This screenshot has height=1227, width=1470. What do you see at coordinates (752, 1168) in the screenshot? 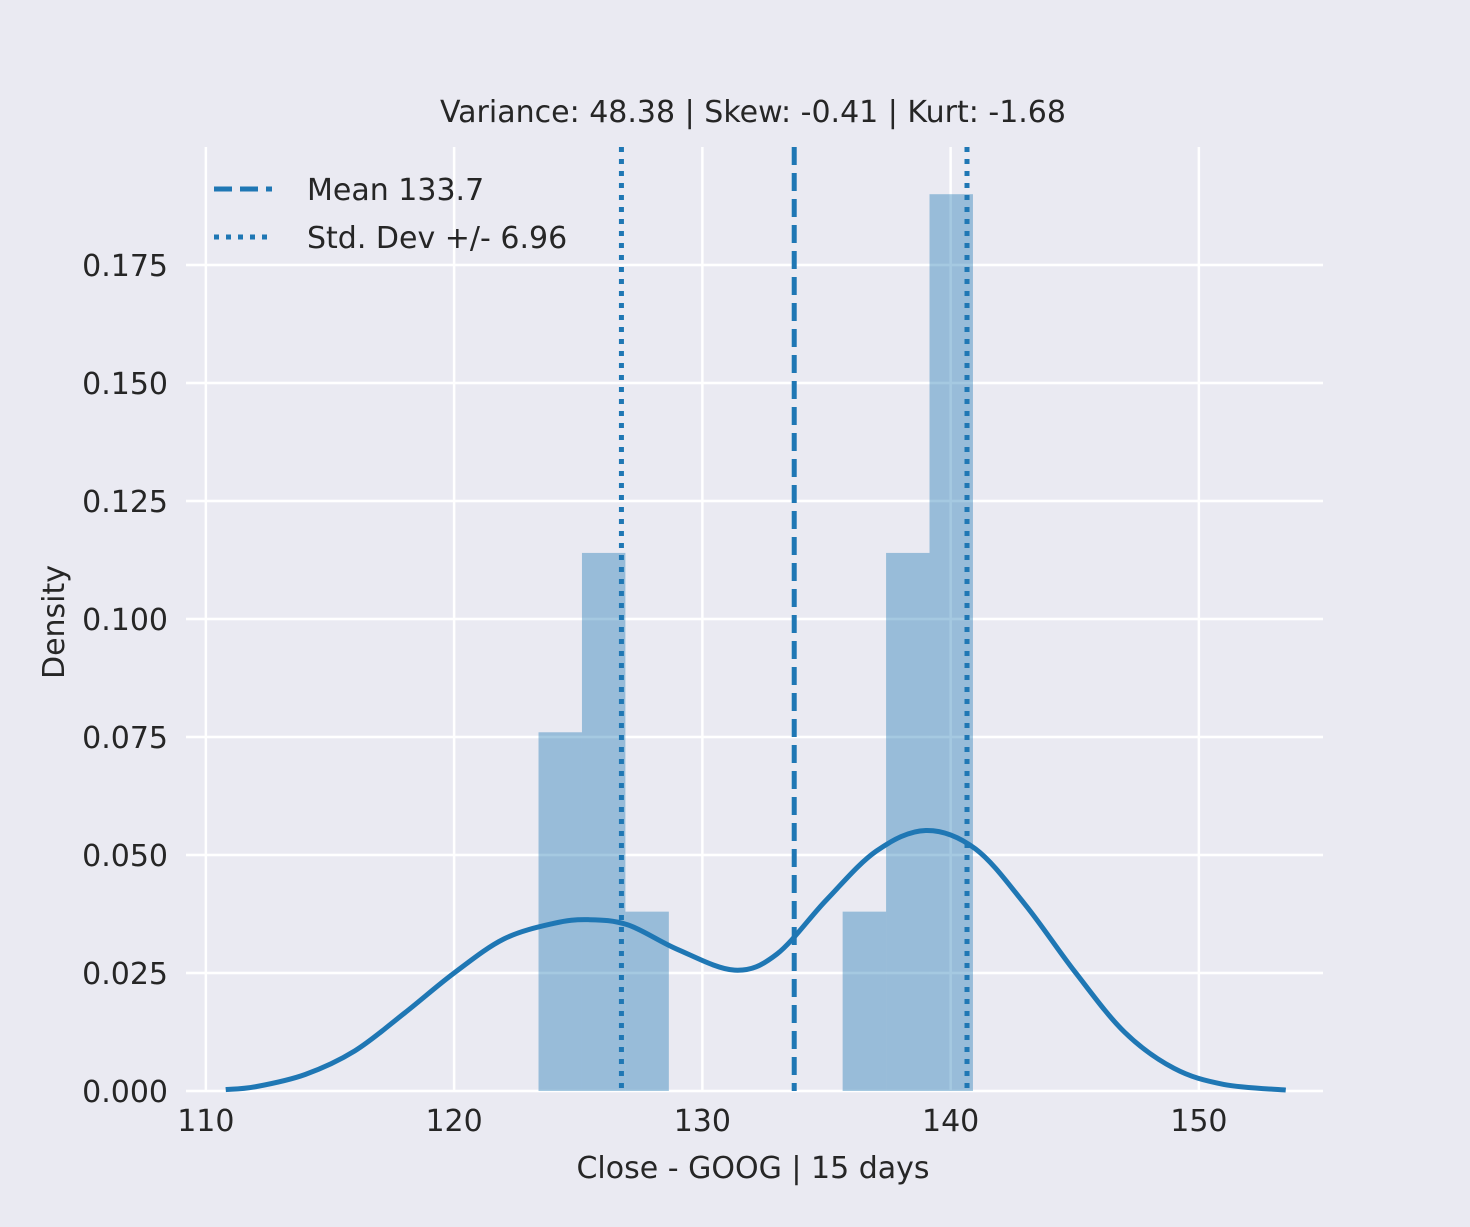
I see `x-axis-title: Close - GOOG | 15 days` at bounding box center [752, 1168].